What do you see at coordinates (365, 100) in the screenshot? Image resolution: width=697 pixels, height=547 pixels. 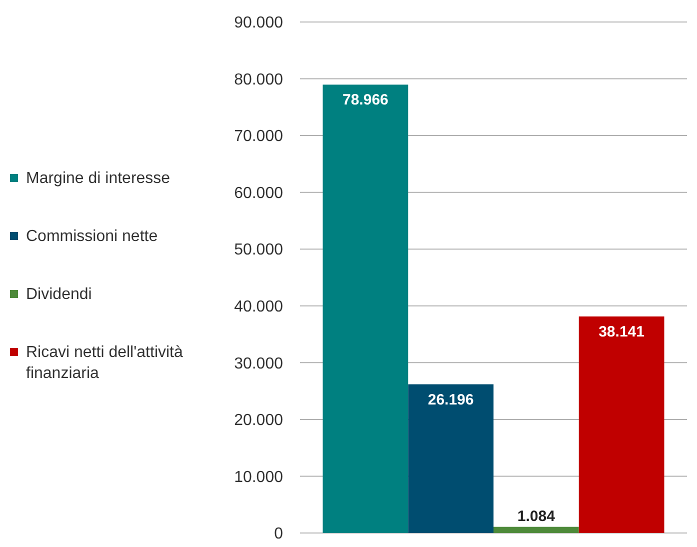 I see `data-label: 78.966` at bounding box center [365, 100].